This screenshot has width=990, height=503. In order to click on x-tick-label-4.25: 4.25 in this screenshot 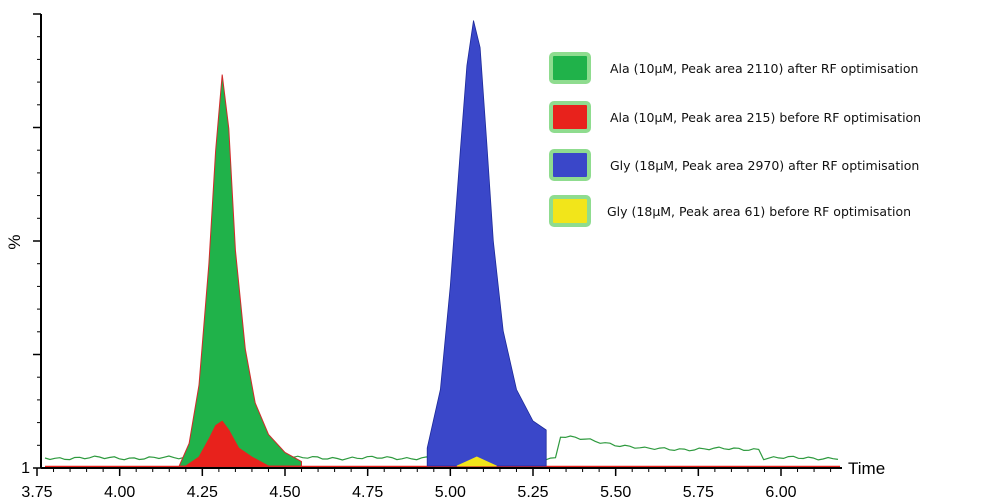, I will do `click(202, 492)`.